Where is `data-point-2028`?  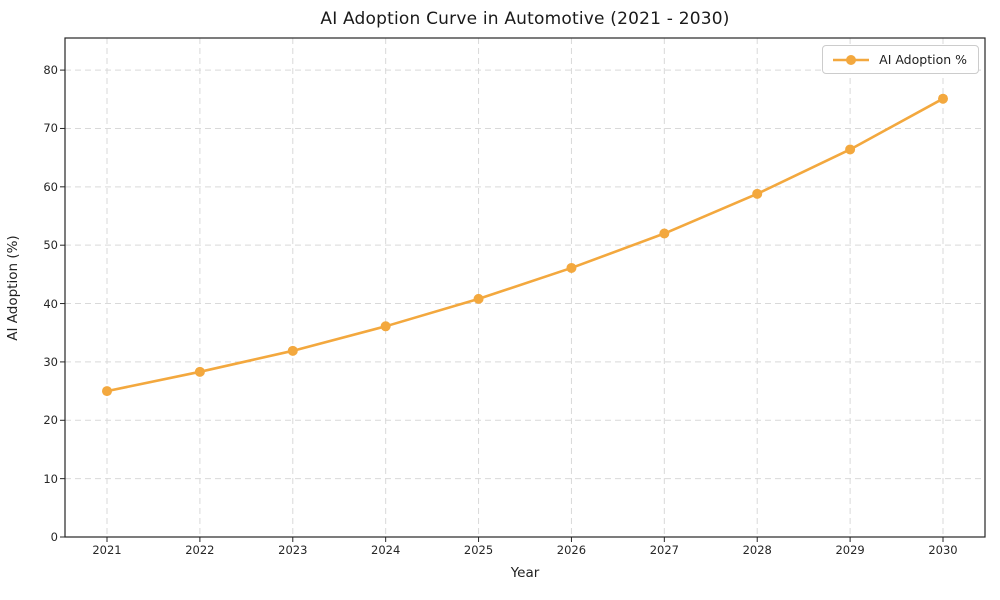 data-point-2028 is located at coordinates (757, 193).